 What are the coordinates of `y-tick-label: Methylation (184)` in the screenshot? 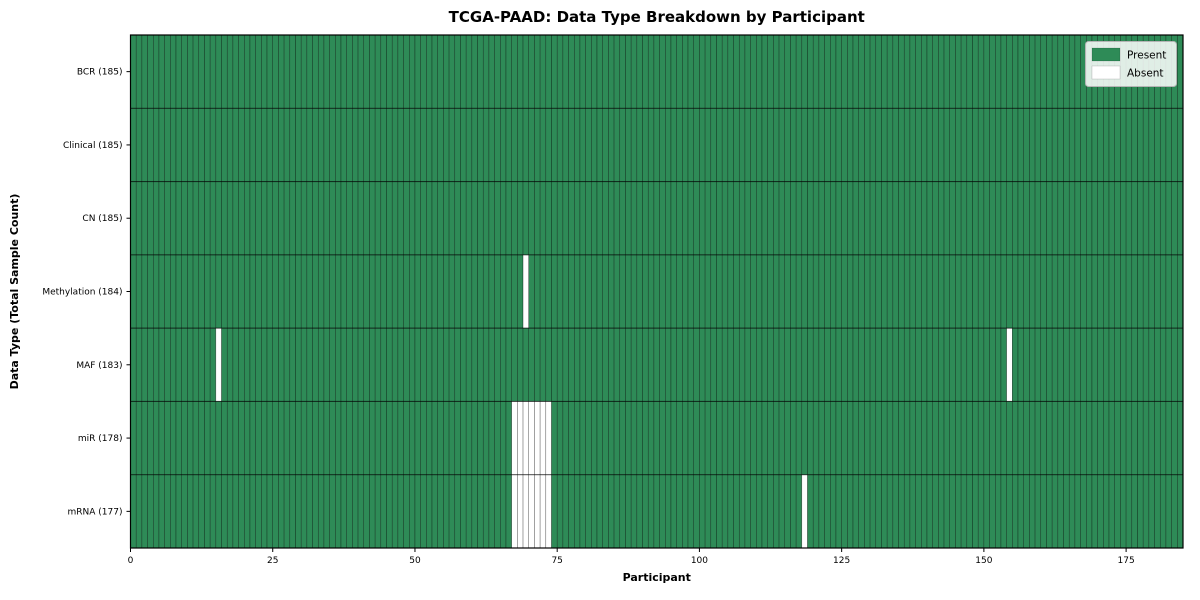 It's located at (82, 293).